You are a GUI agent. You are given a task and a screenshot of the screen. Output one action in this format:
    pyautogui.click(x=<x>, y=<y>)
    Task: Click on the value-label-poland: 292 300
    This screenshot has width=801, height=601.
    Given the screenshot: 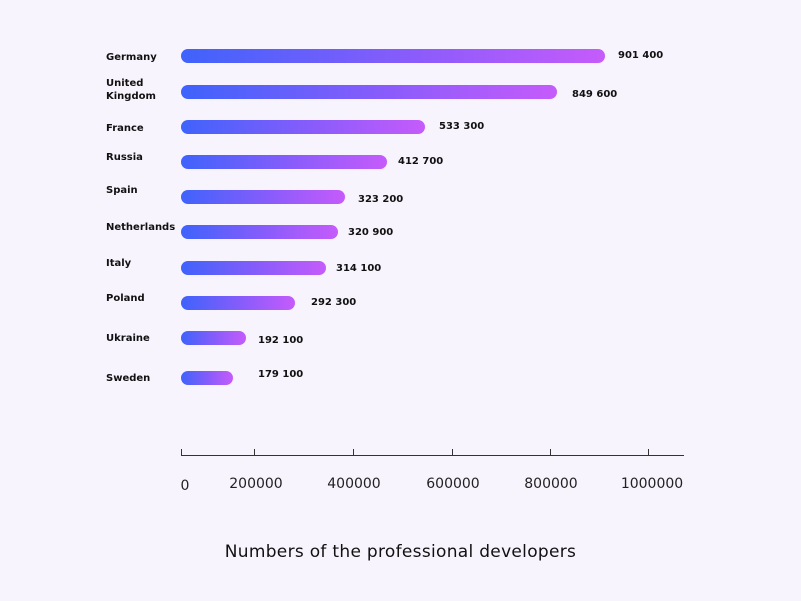 What is the action you would take?
    pyautogui.click(x=334, y=302)
    